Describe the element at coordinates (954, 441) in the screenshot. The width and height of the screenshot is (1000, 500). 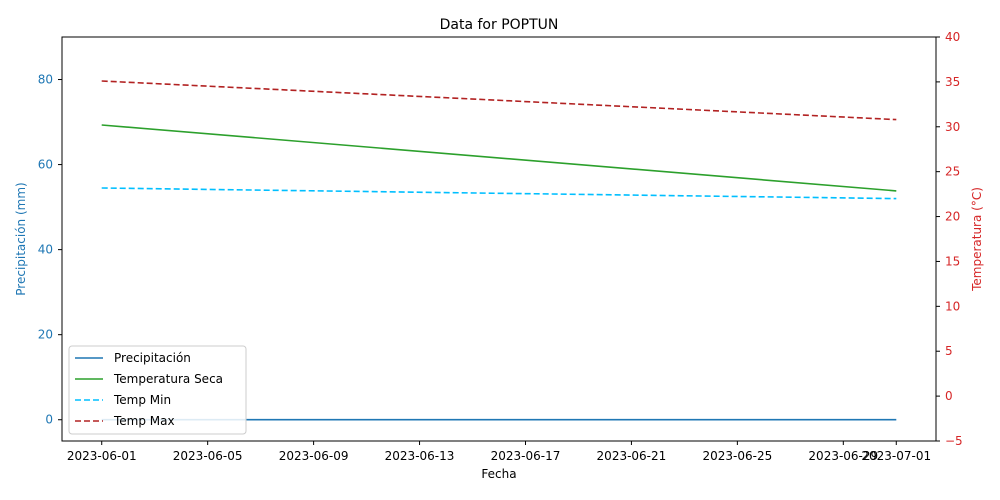
I see `y-right-tick-label: −5` at that location.